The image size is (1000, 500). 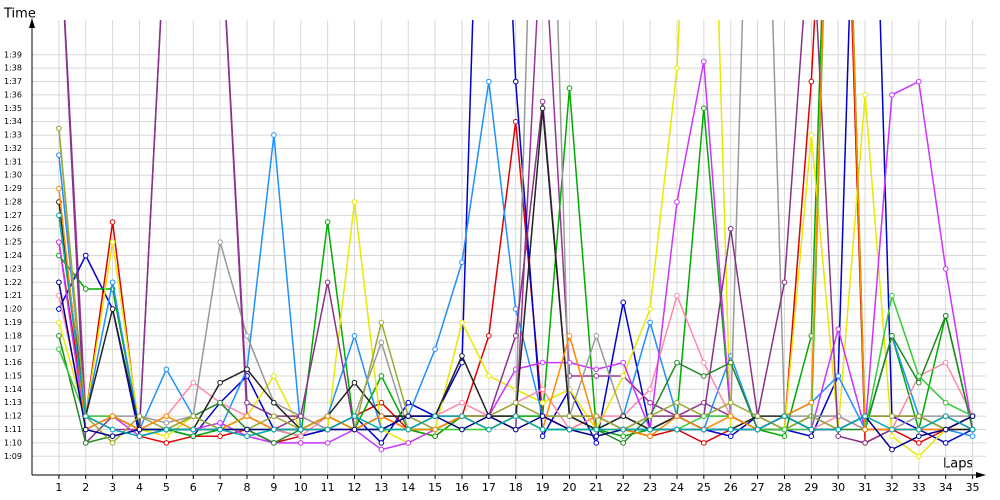 I want to click on x-tick-label: 32, so click(x=892, y=487).